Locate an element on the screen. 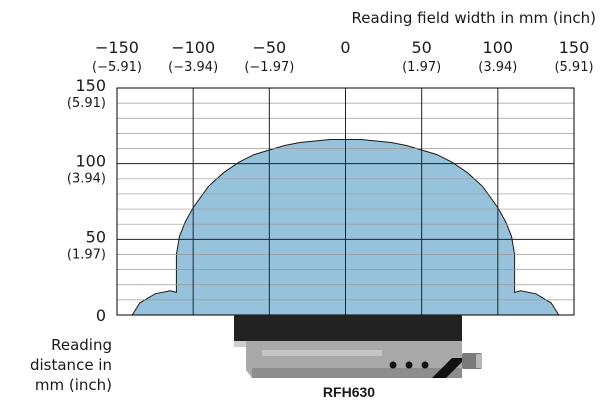 The height and width of the screenshot is (404, 600). device-housing-highlight is located at coordinates (322, 353).